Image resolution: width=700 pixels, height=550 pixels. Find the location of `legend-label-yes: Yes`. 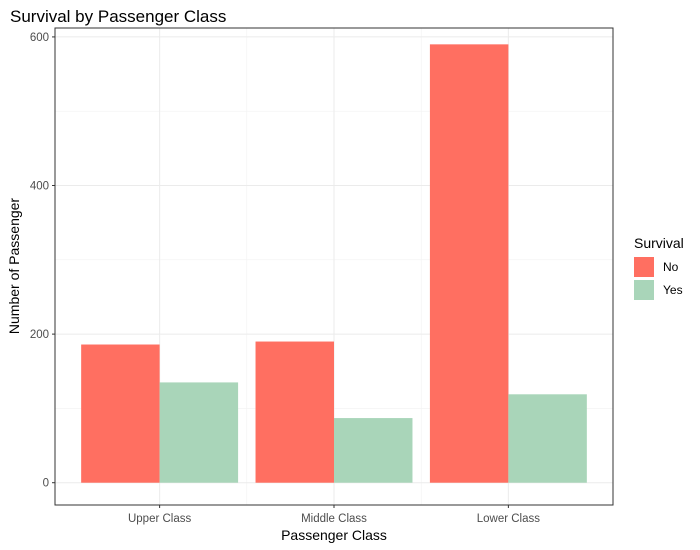

legend-label-yes: Yes is located at coordinates (673, 290).